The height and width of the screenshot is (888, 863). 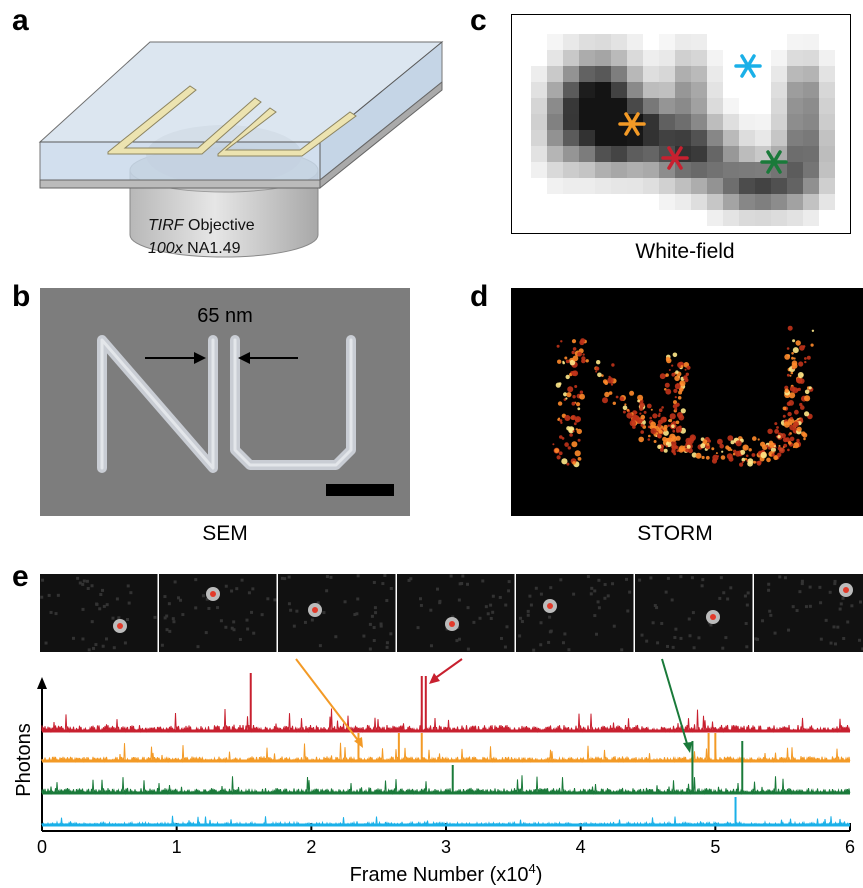 What do you see at coordinates (20, 576) in the screenshot?
I see `panel-letter-e: e` at bounding box center [20, 576].